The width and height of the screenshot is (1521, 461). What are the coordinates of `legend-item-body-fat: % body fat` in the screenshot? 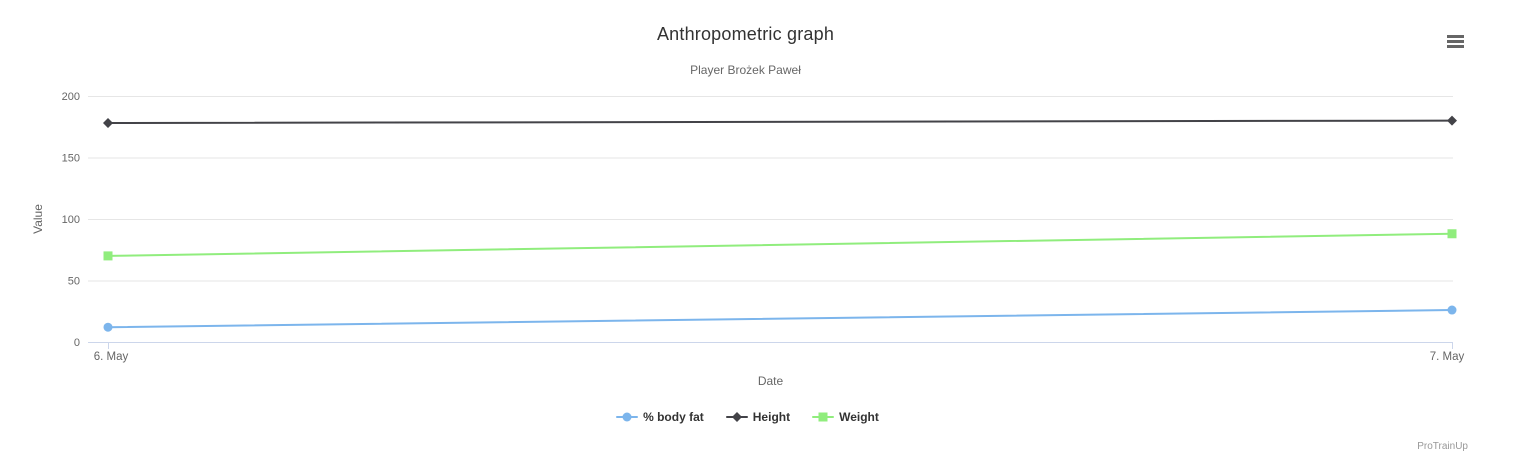 It's located at (660, 417).